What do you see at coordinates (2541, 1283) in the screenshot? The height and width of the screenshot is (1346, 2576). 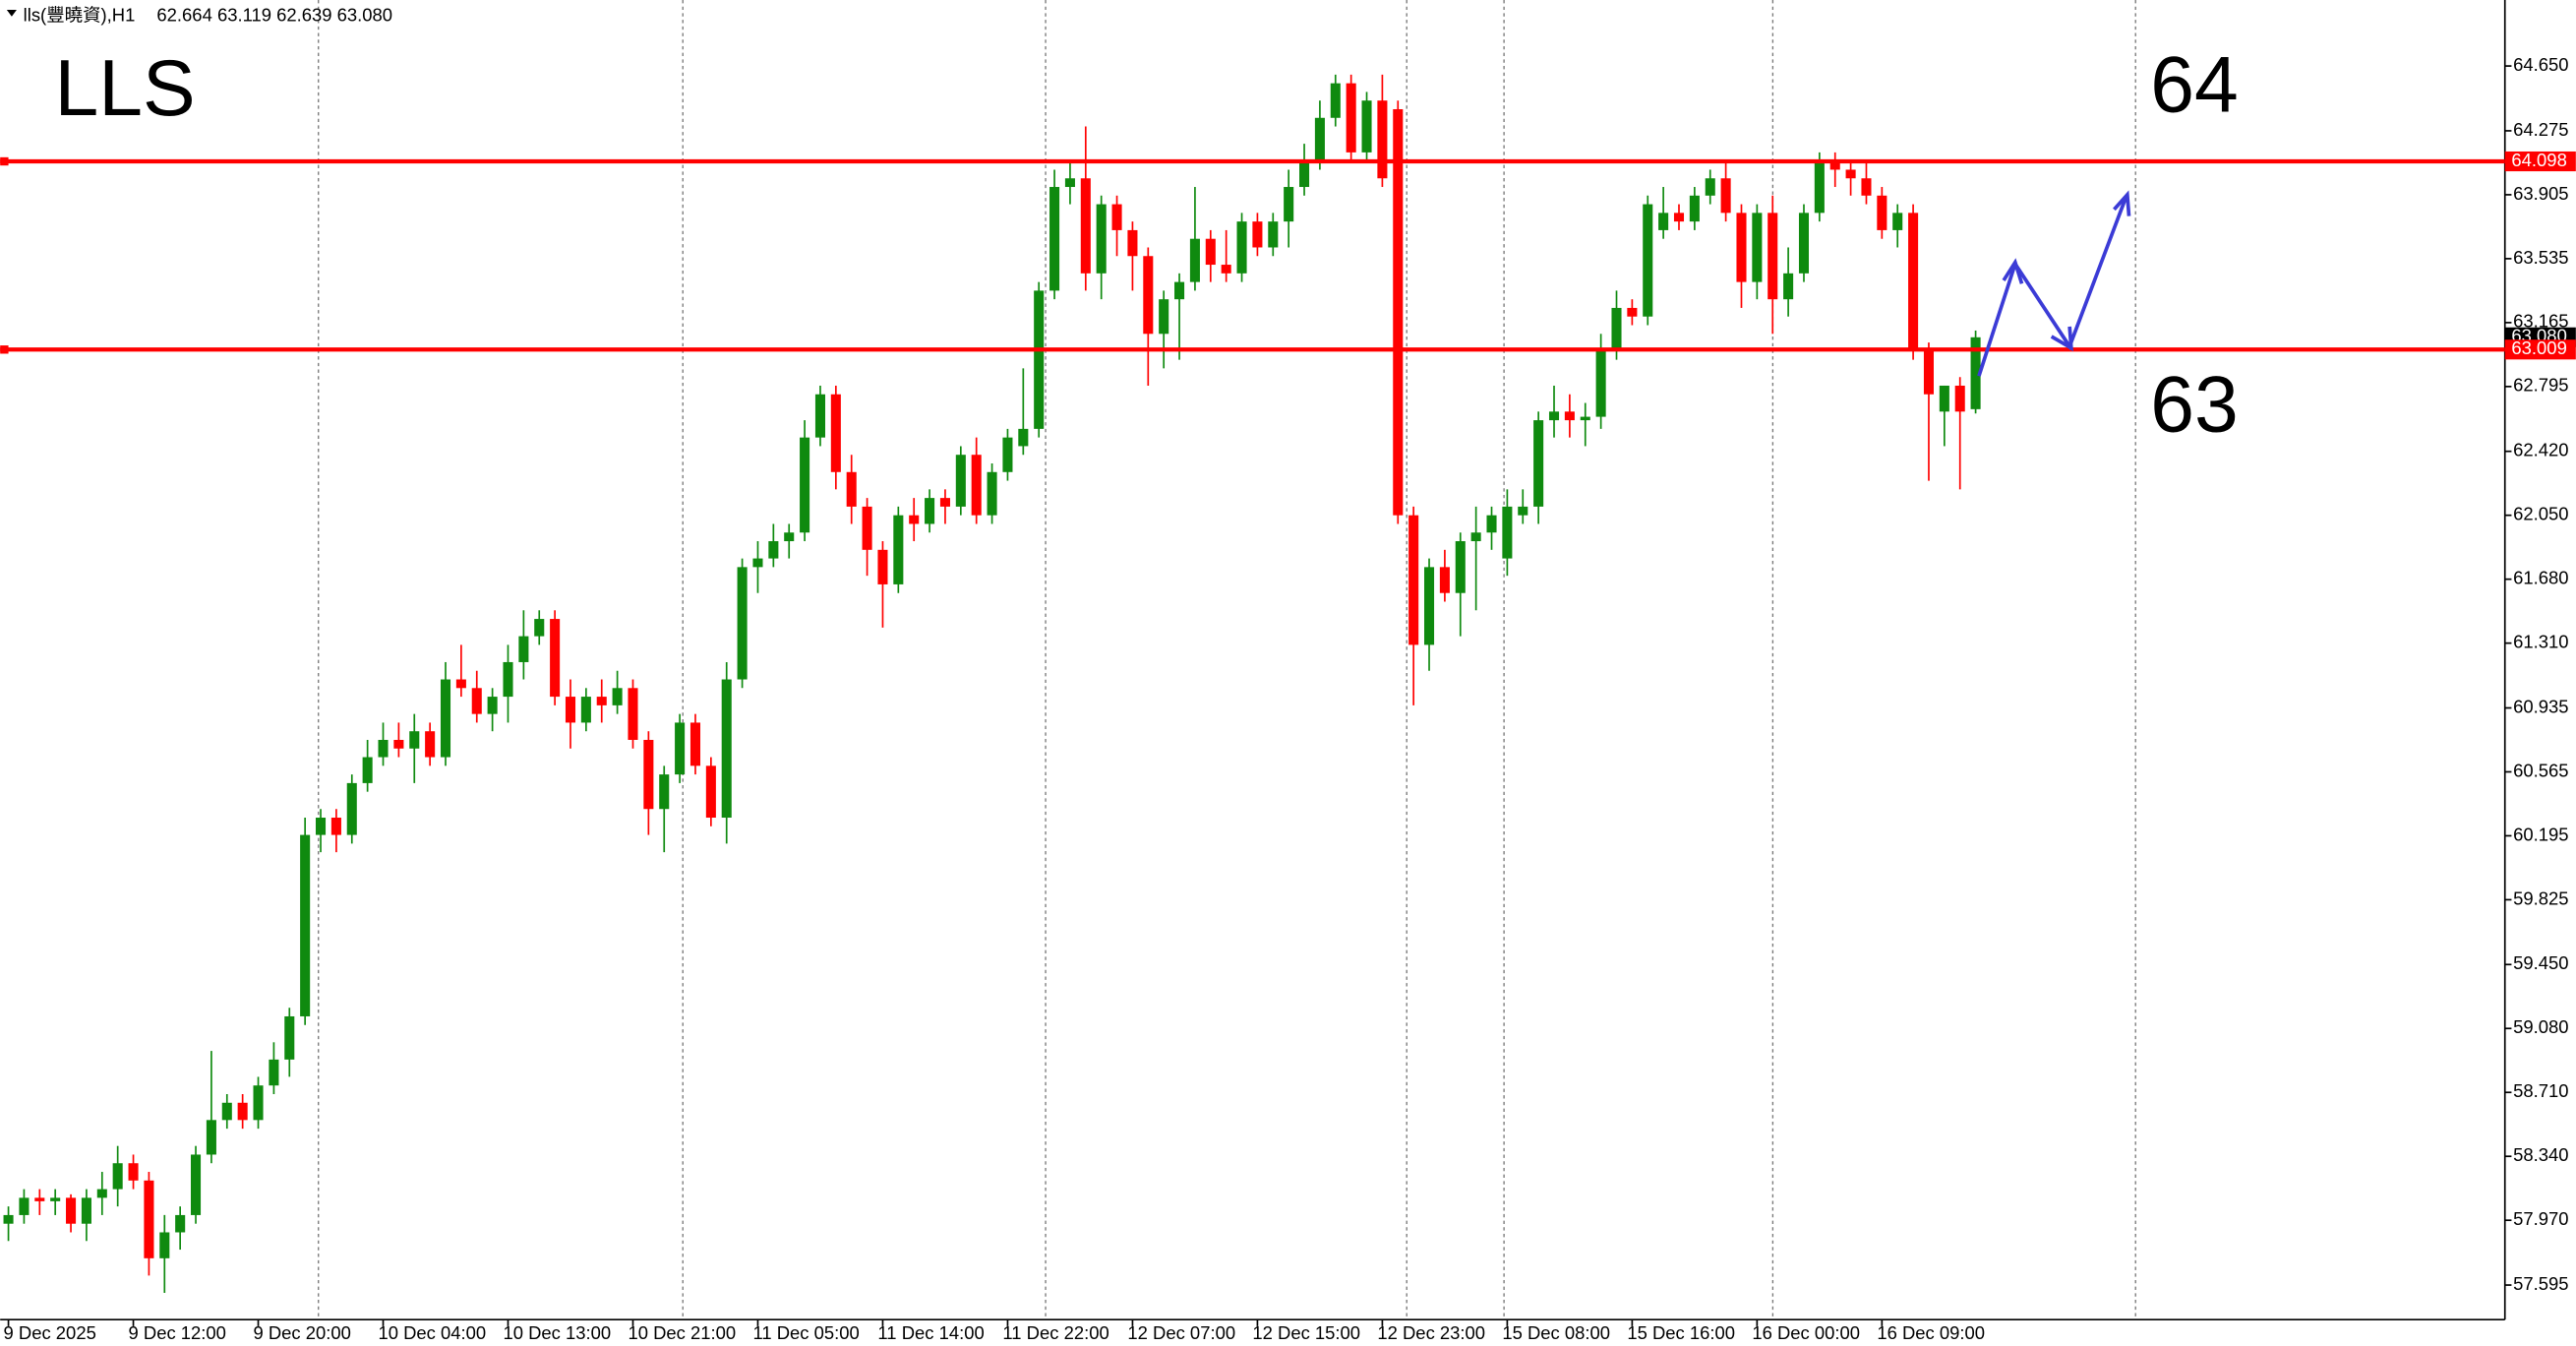 I see `y-tick-label: 57.595` at bounding box center [2541, 1283].